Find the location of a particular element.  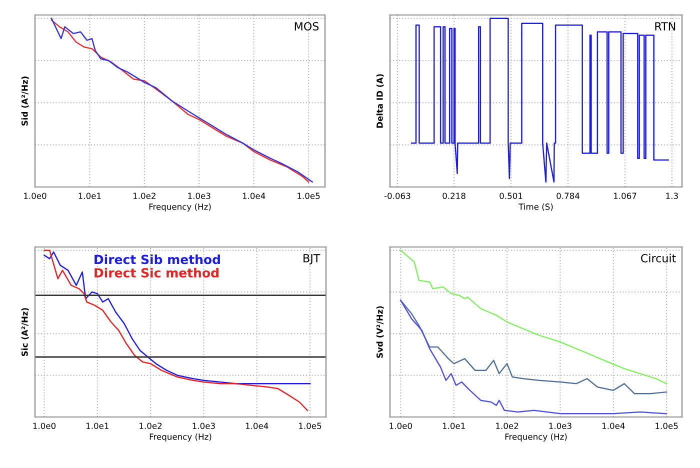

x-tick-label: 1.067 is located at coordinates (625, 196).